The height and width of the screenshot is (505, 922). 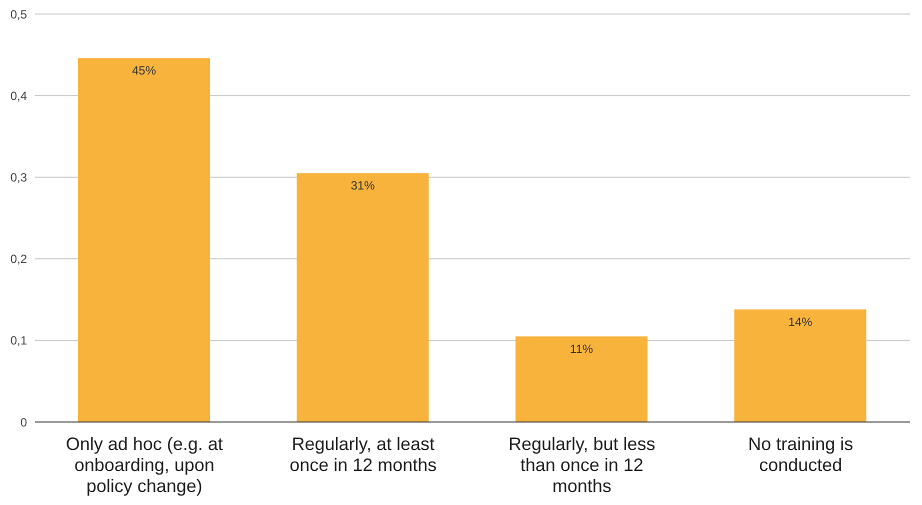 I want to click on x-tick-label: Only ad hoc (e.g. at onboarding, upon policy change), so click(x=144, y=465).